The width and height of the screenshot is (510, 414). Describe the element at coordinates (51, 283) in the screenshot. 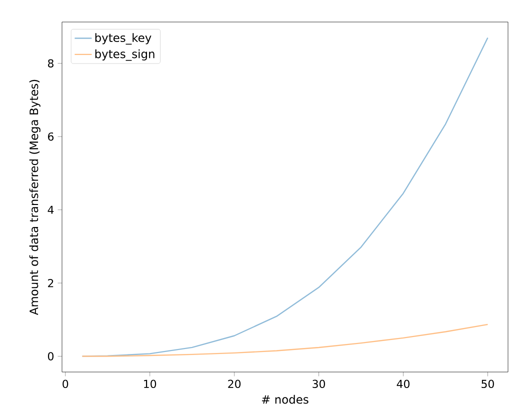

I see `y-tick-label: 2` at that location.